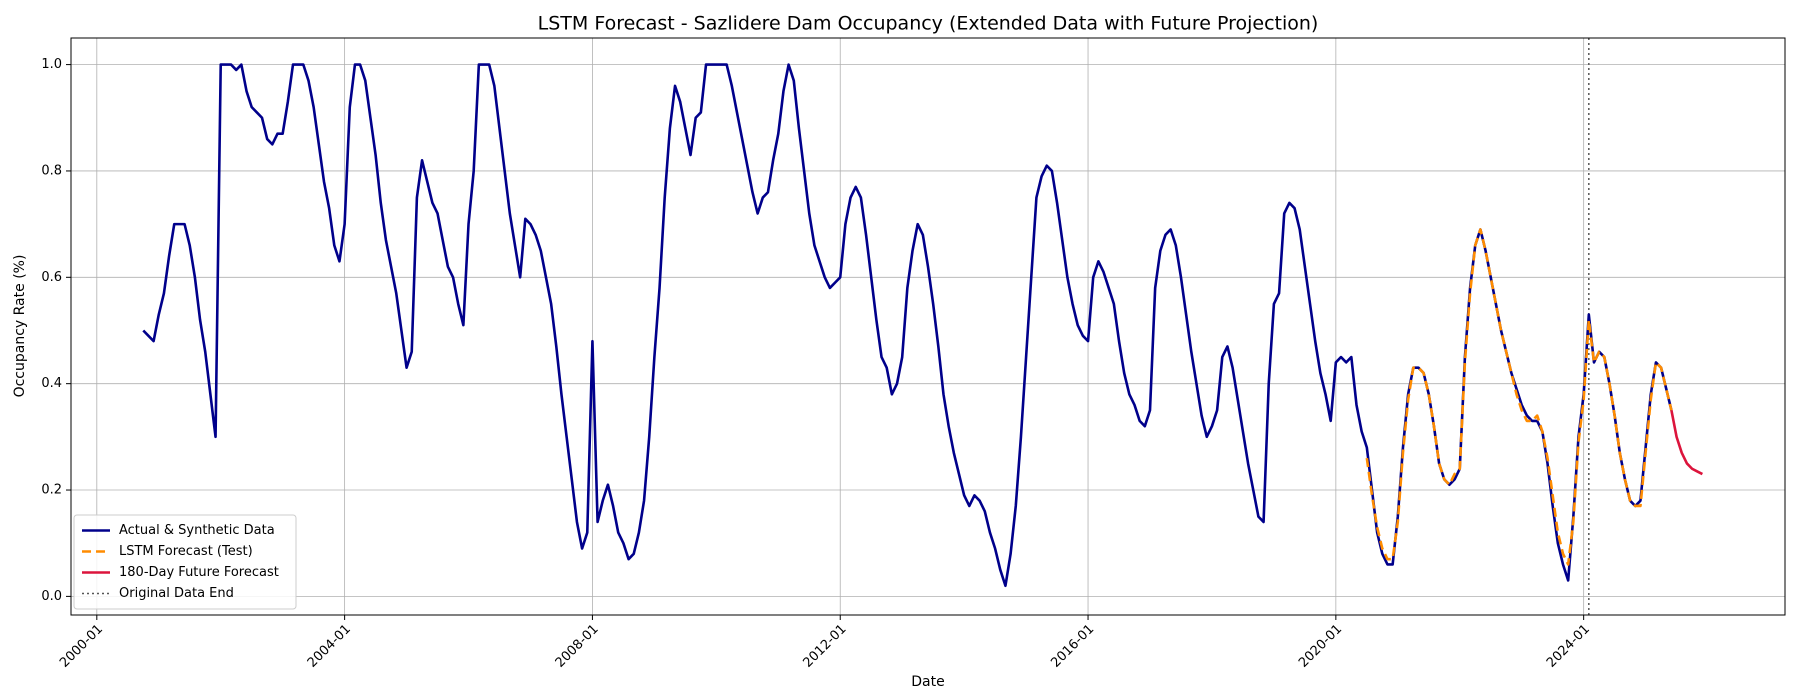  I want to click on y-tick-label: 1.0, so click(51, 64).